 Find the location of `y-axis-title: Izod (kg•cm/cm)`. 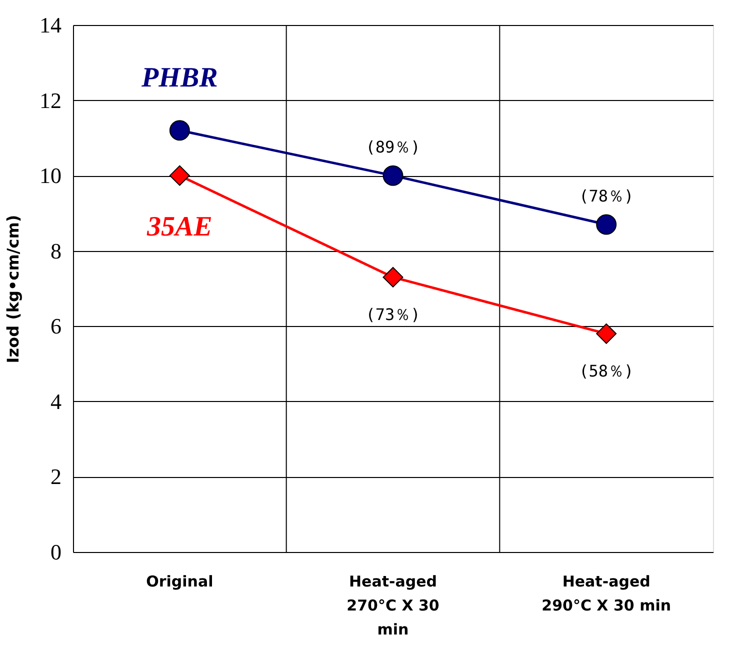

y-axis-title: Izod (kg•cm/cm) is located at coordinates (13, 289).